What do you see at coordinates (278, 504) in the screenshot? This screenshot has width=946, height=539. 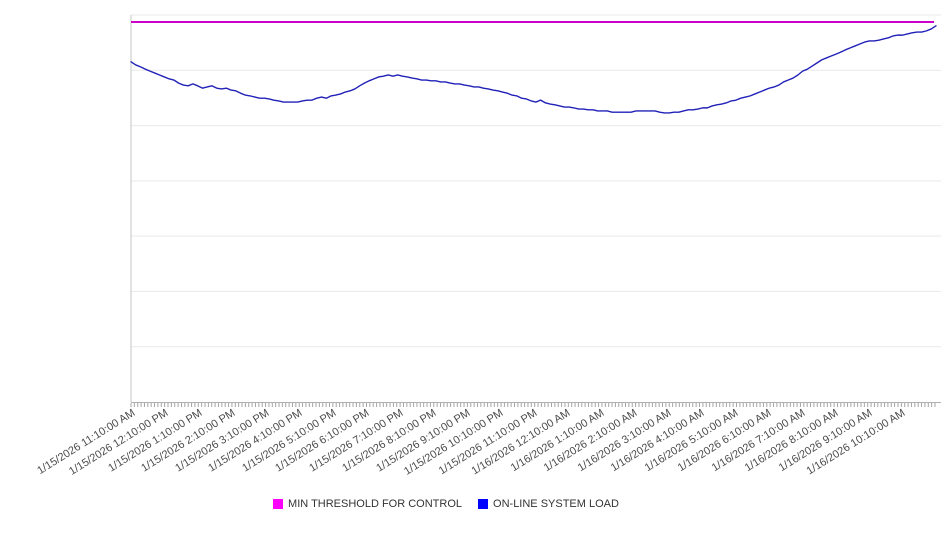 I see `legend-swatch-min-threshold-icon` at bounding box center [278, 504].